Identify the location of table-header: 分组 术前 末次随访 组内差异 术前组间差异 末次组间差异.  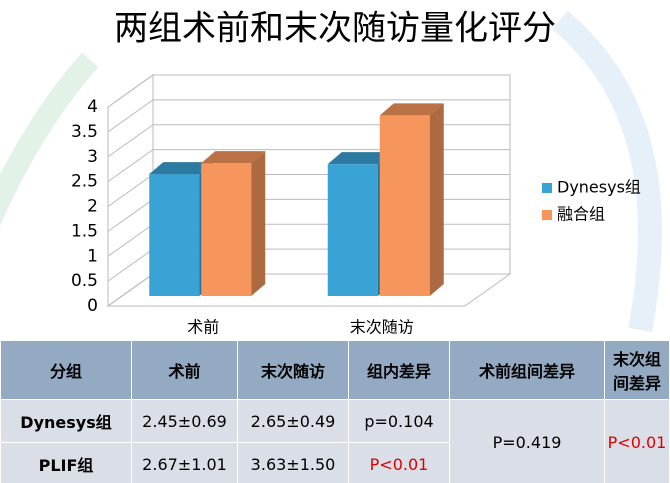
(335, 370).